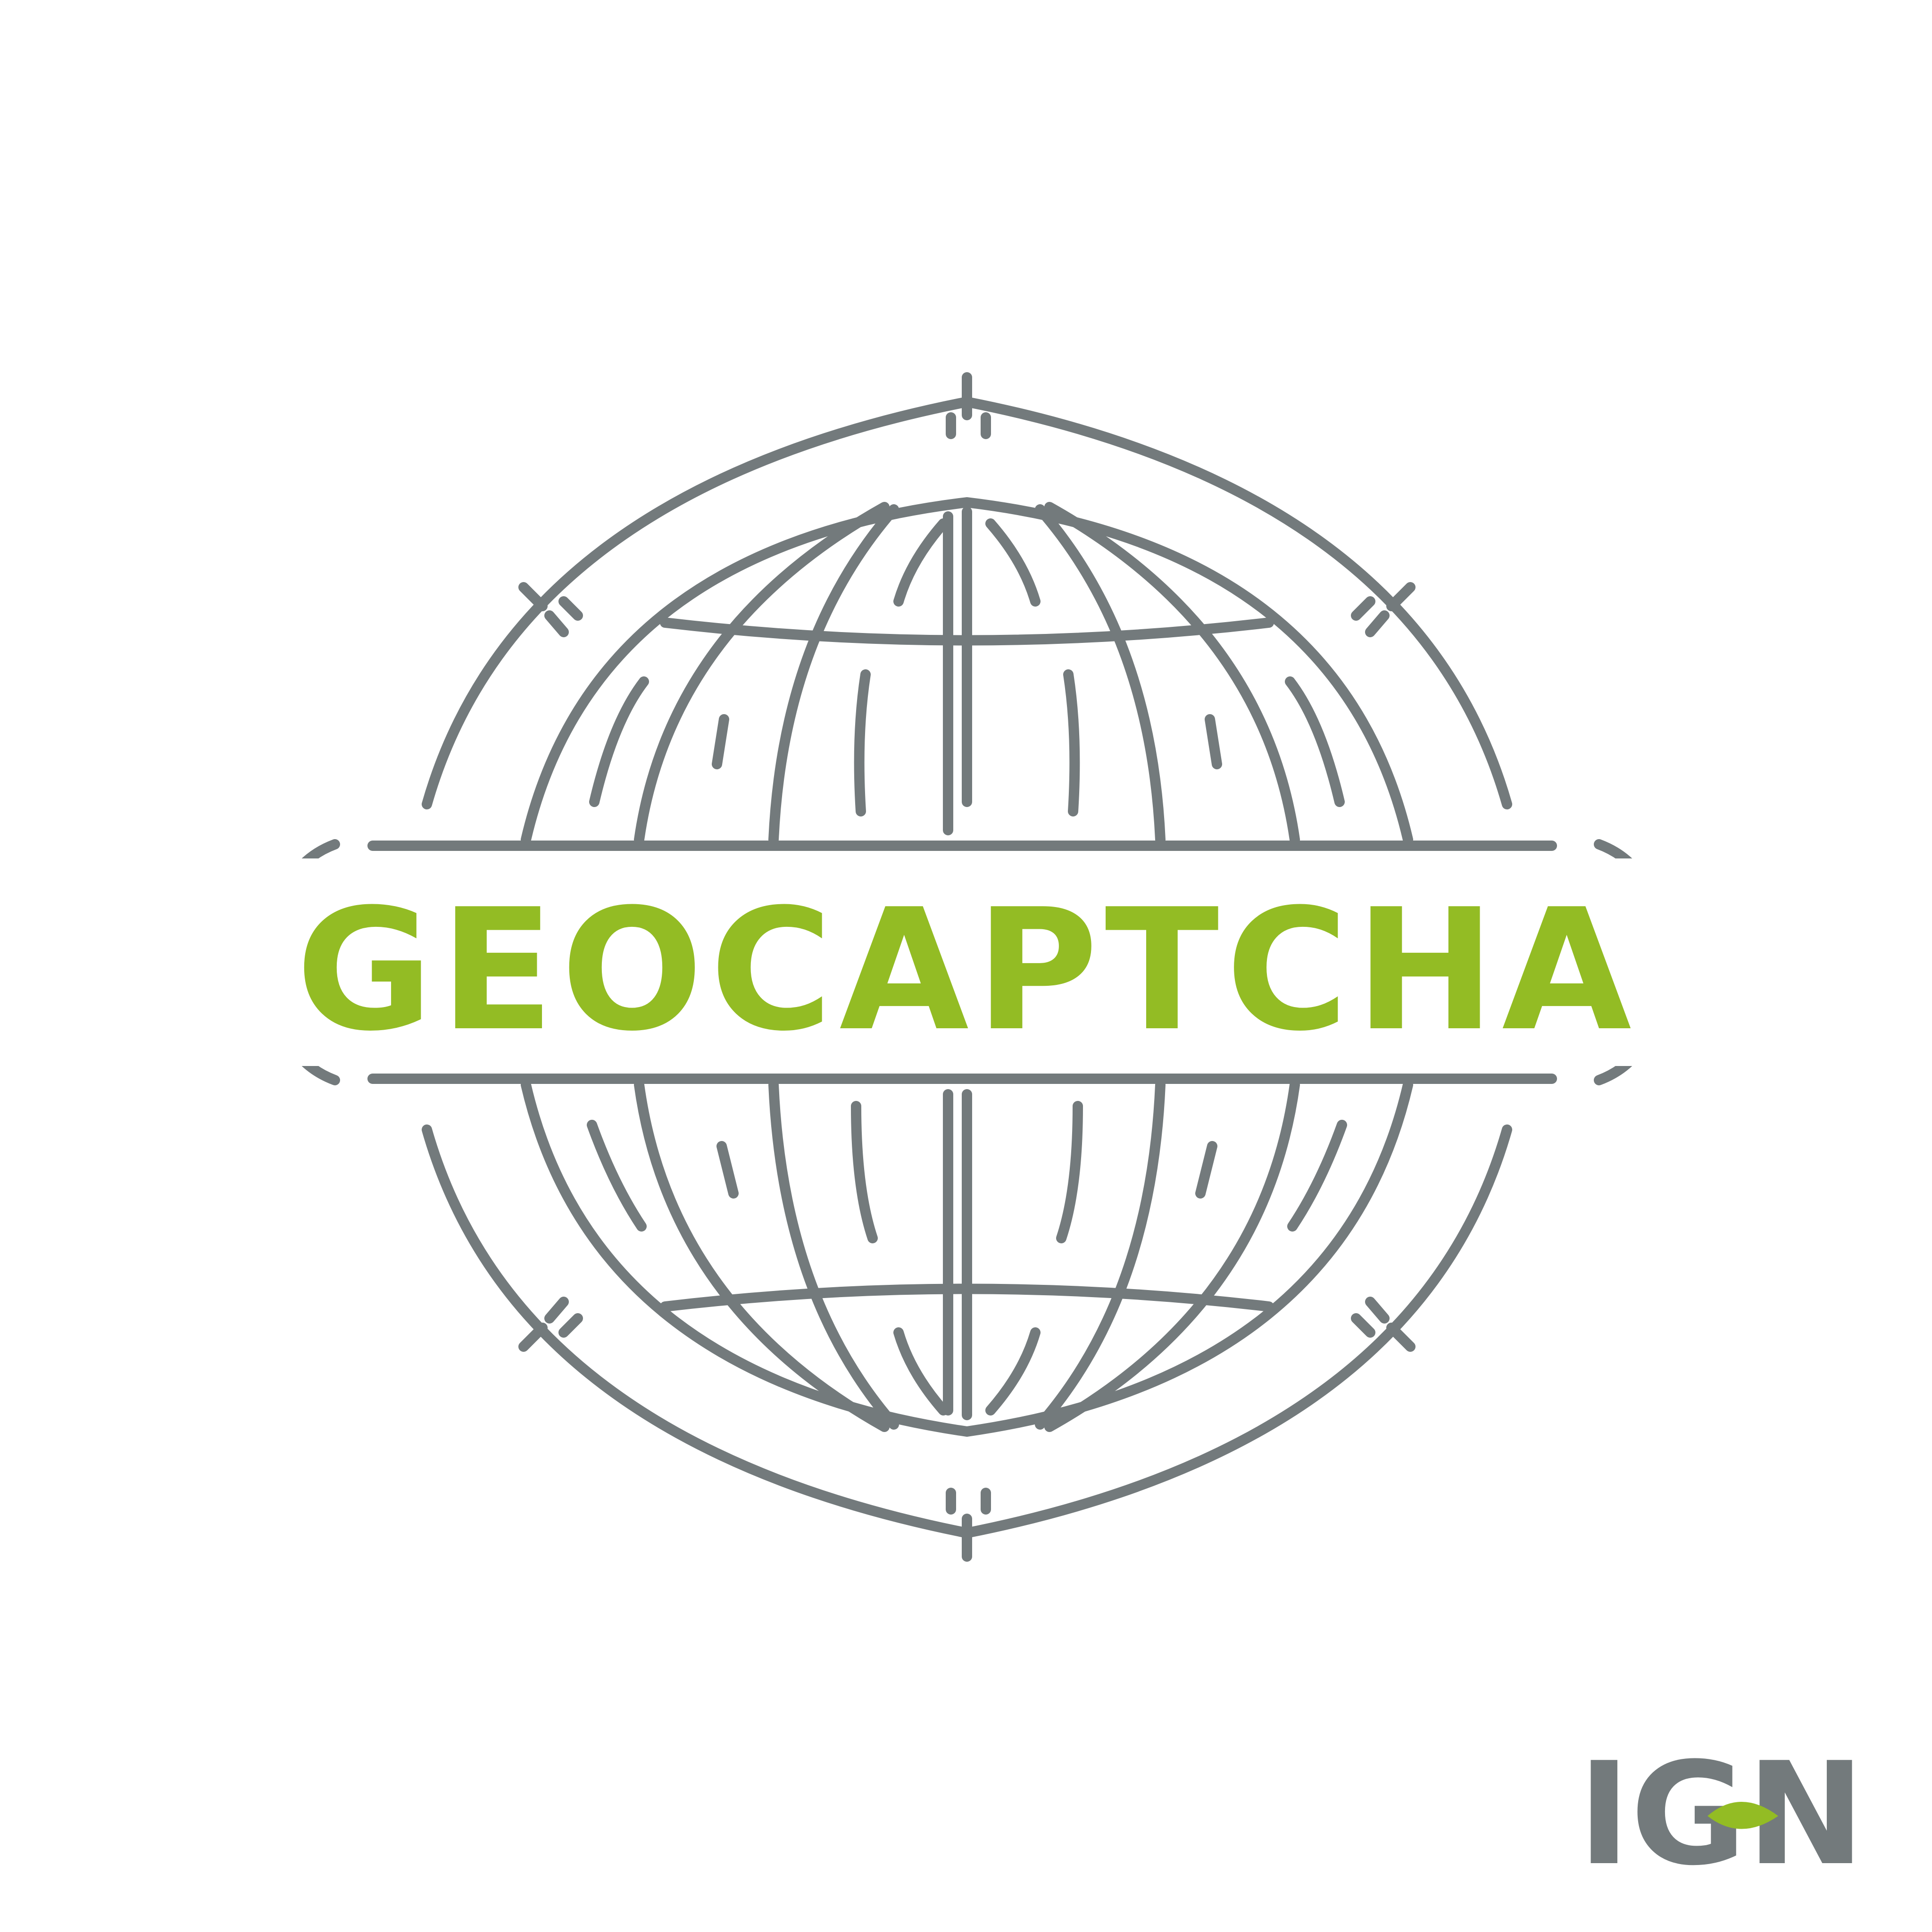 The width and height of the screenshot is (1932, 1932). What do you see at coordinates (1743, 1816) in the screenshot?
I see `leaf-icon` at bounding box center [1743, 1816].